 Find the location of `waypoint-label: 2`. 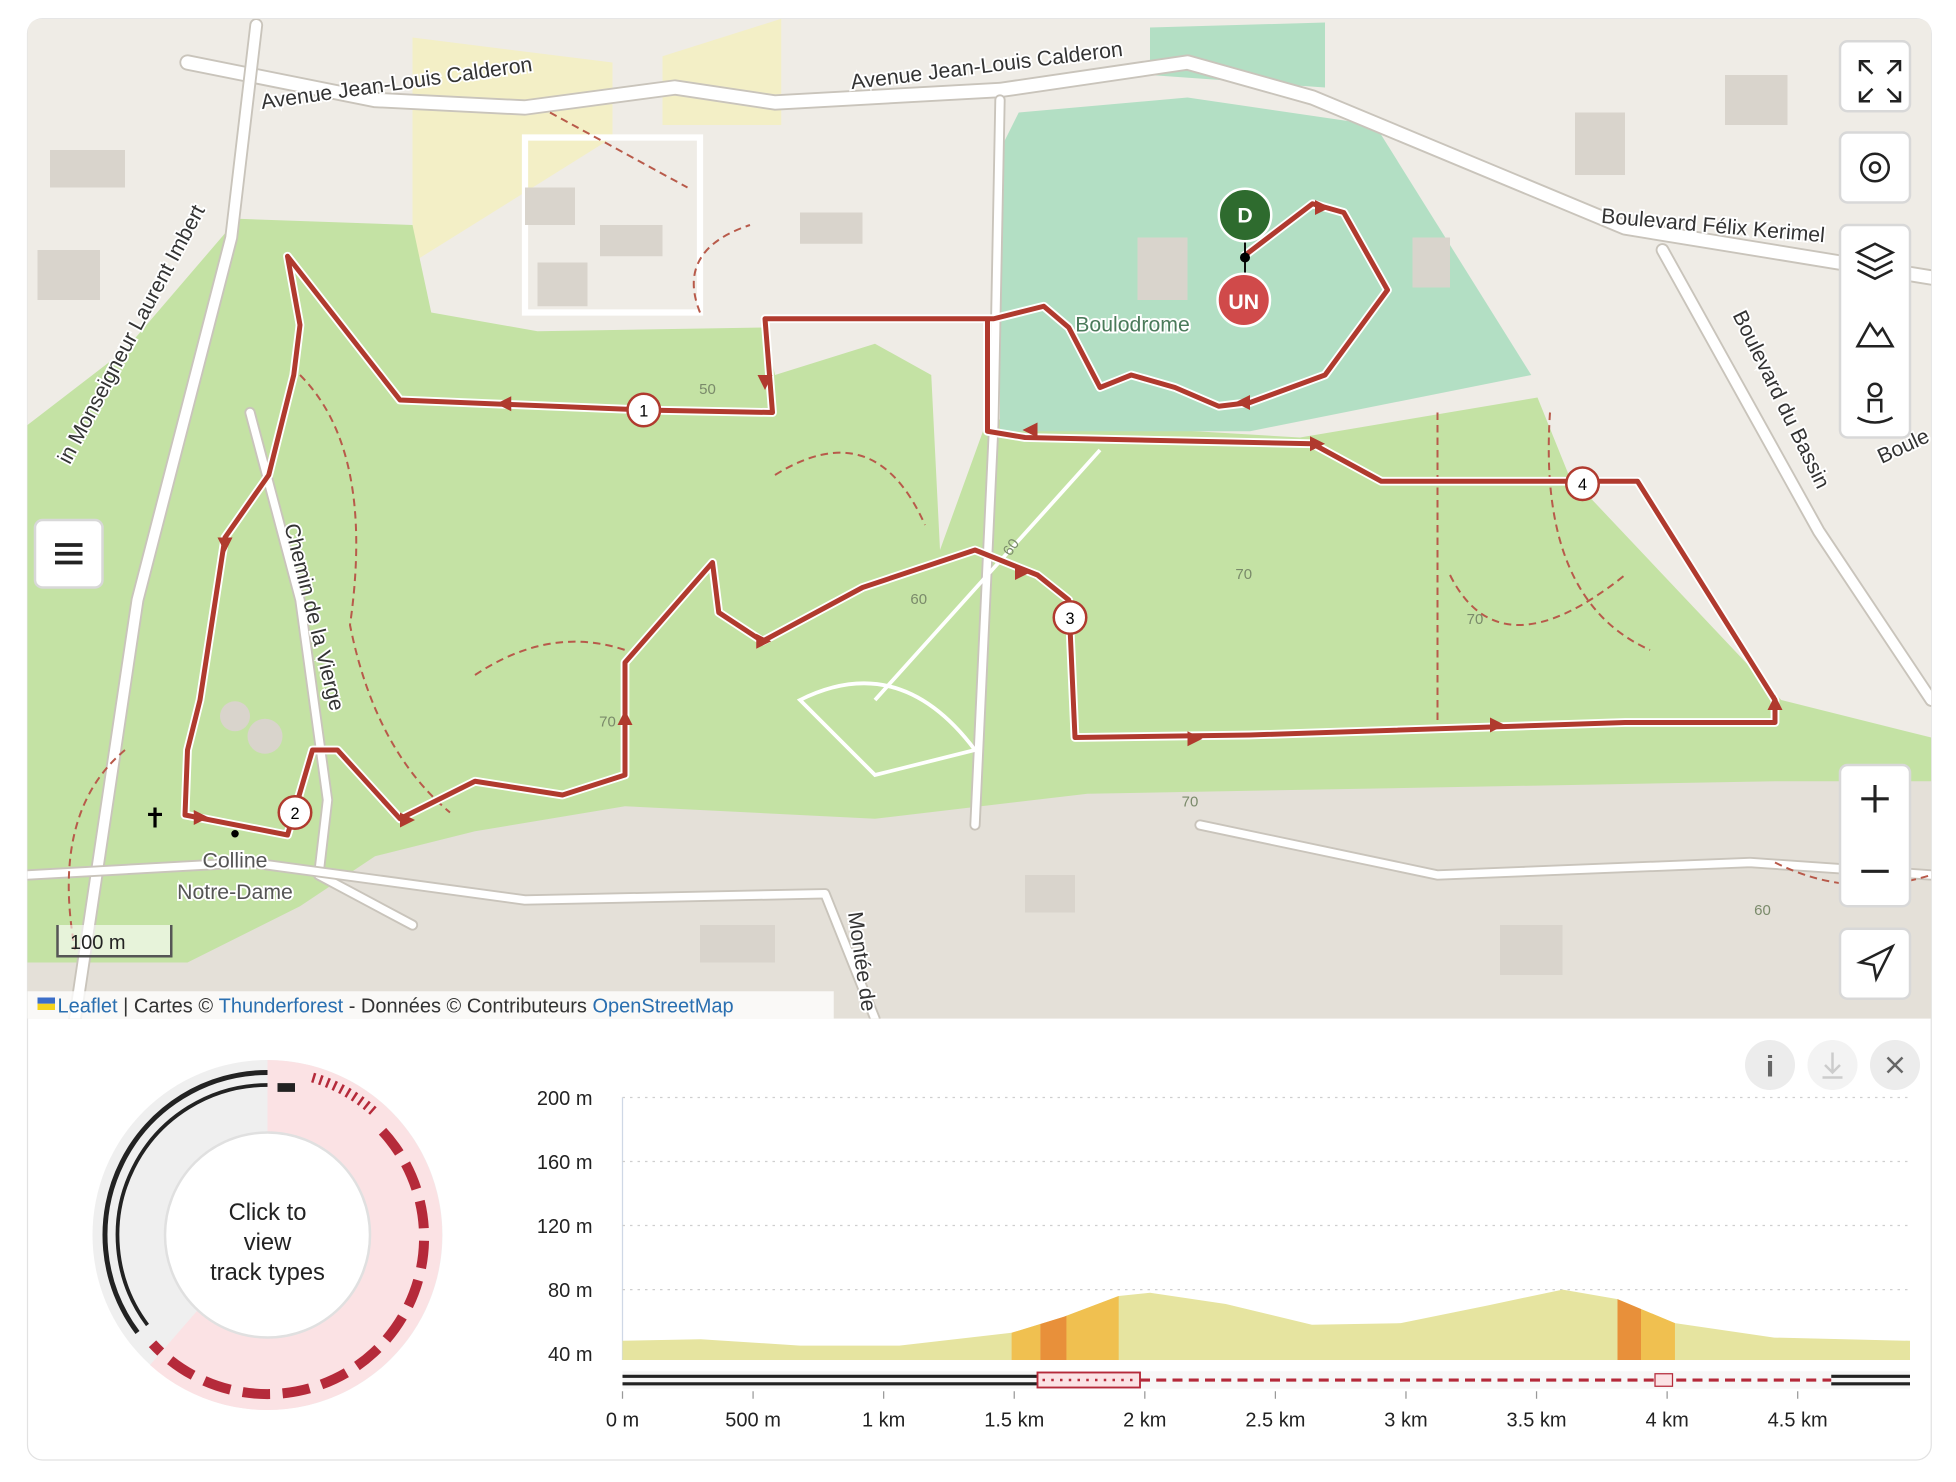

waypoint-label: 2 is located at coordinates (294, 814).